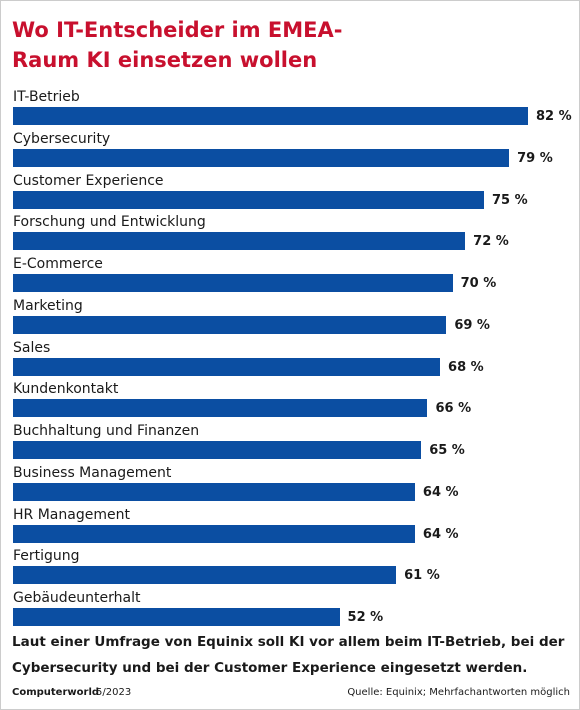 This screenshot has height=710, width=580. What do you see at coordinates (422, 576) in the screenshot?
I see `value-label: 61 %` at bounding box center [422, 576].